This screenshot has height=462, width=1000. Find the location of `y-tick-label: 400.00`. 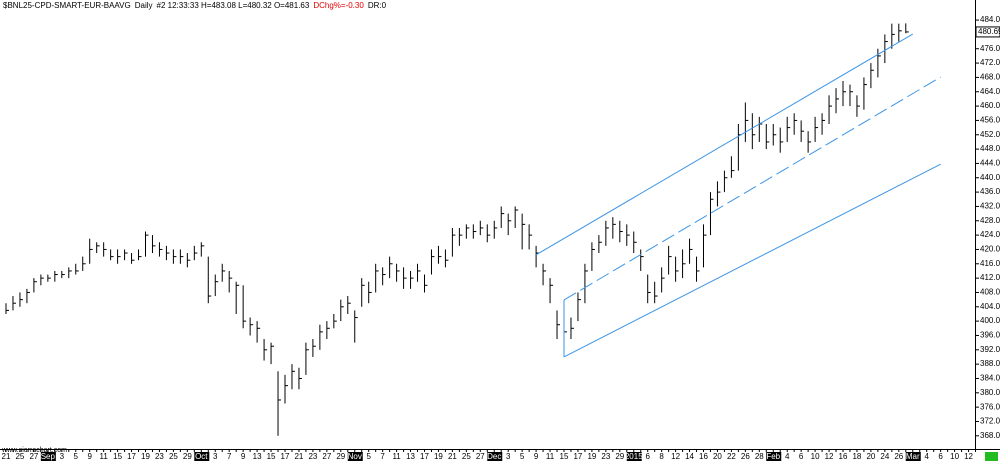

y-tick-label: 400.00 is located at coordinates (990, 320).